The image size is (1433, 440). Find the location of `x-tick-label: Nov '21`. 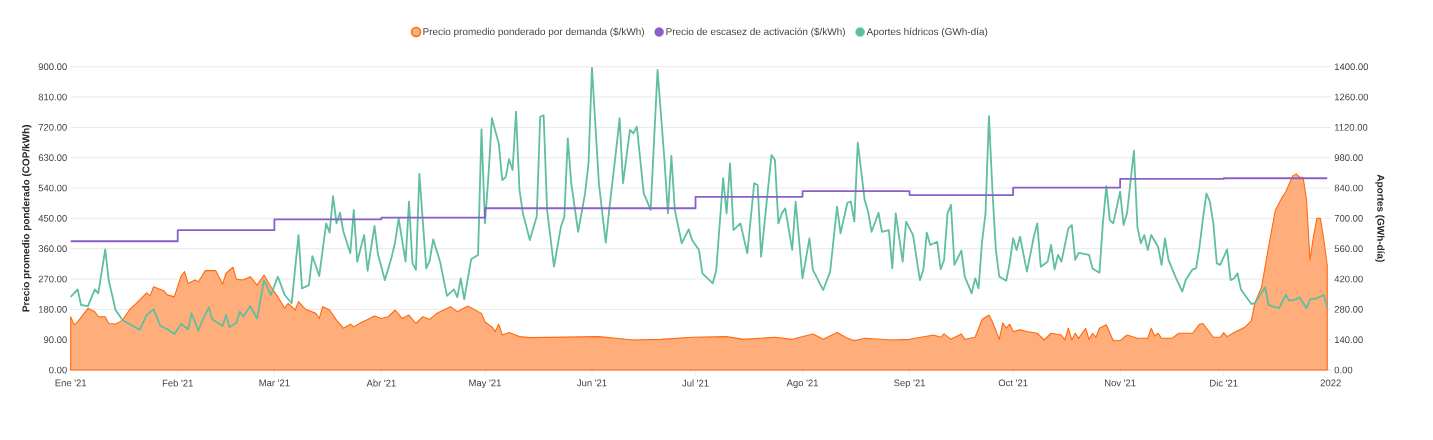

x-tick-label: Nov '21 is located at coordinates (1120, 383).